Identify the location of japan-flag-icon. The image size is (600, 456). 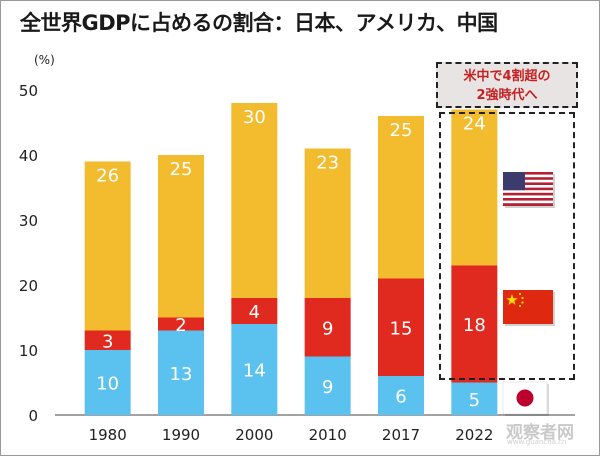
(525, 398).